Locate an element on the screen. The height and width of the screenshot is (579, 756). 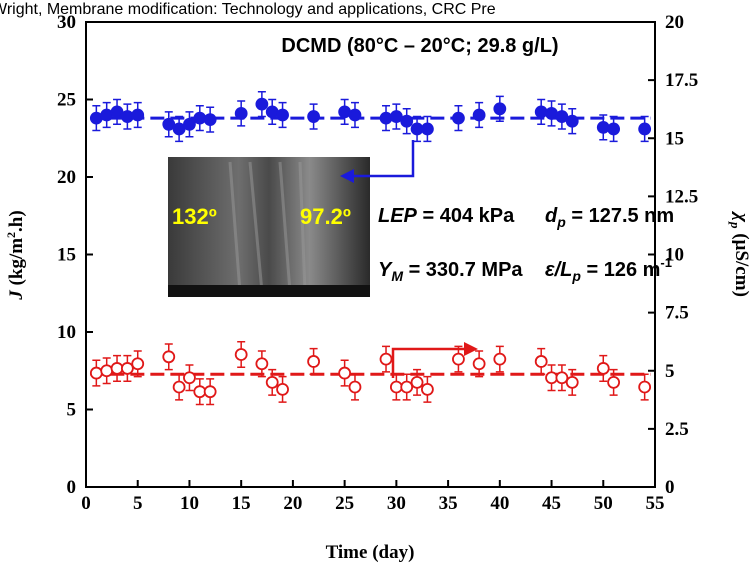
annotation: DCMD (80°C – 20°C; 29.8 g/L) is located at coordinates (419, 46).